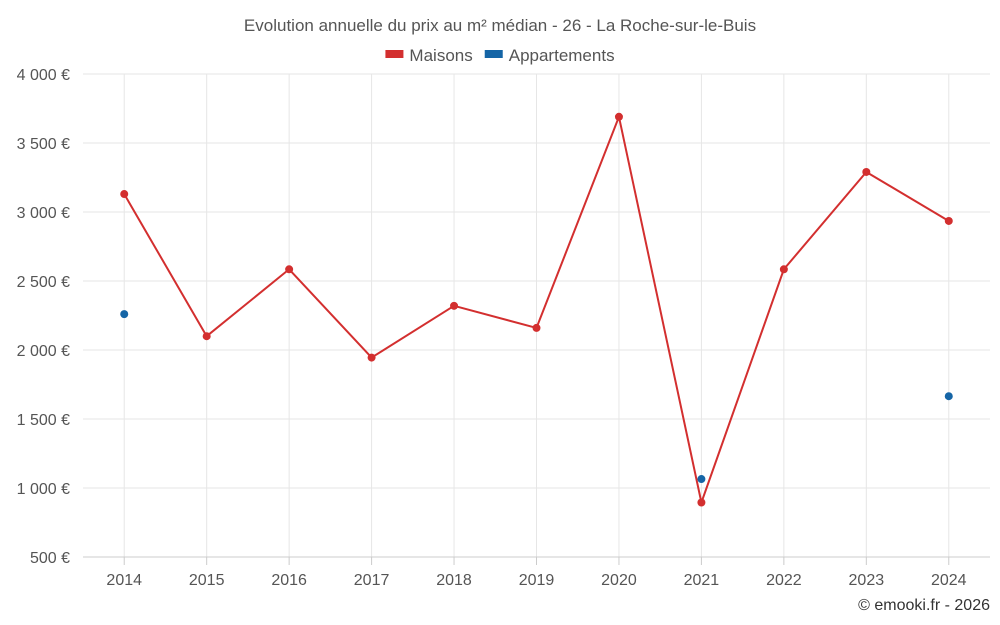 This screenshot has width=1000, height=625. Describe the element at coordinates (784, 580) in the screenshot. I see `x-tick-label: 2022` at that location.